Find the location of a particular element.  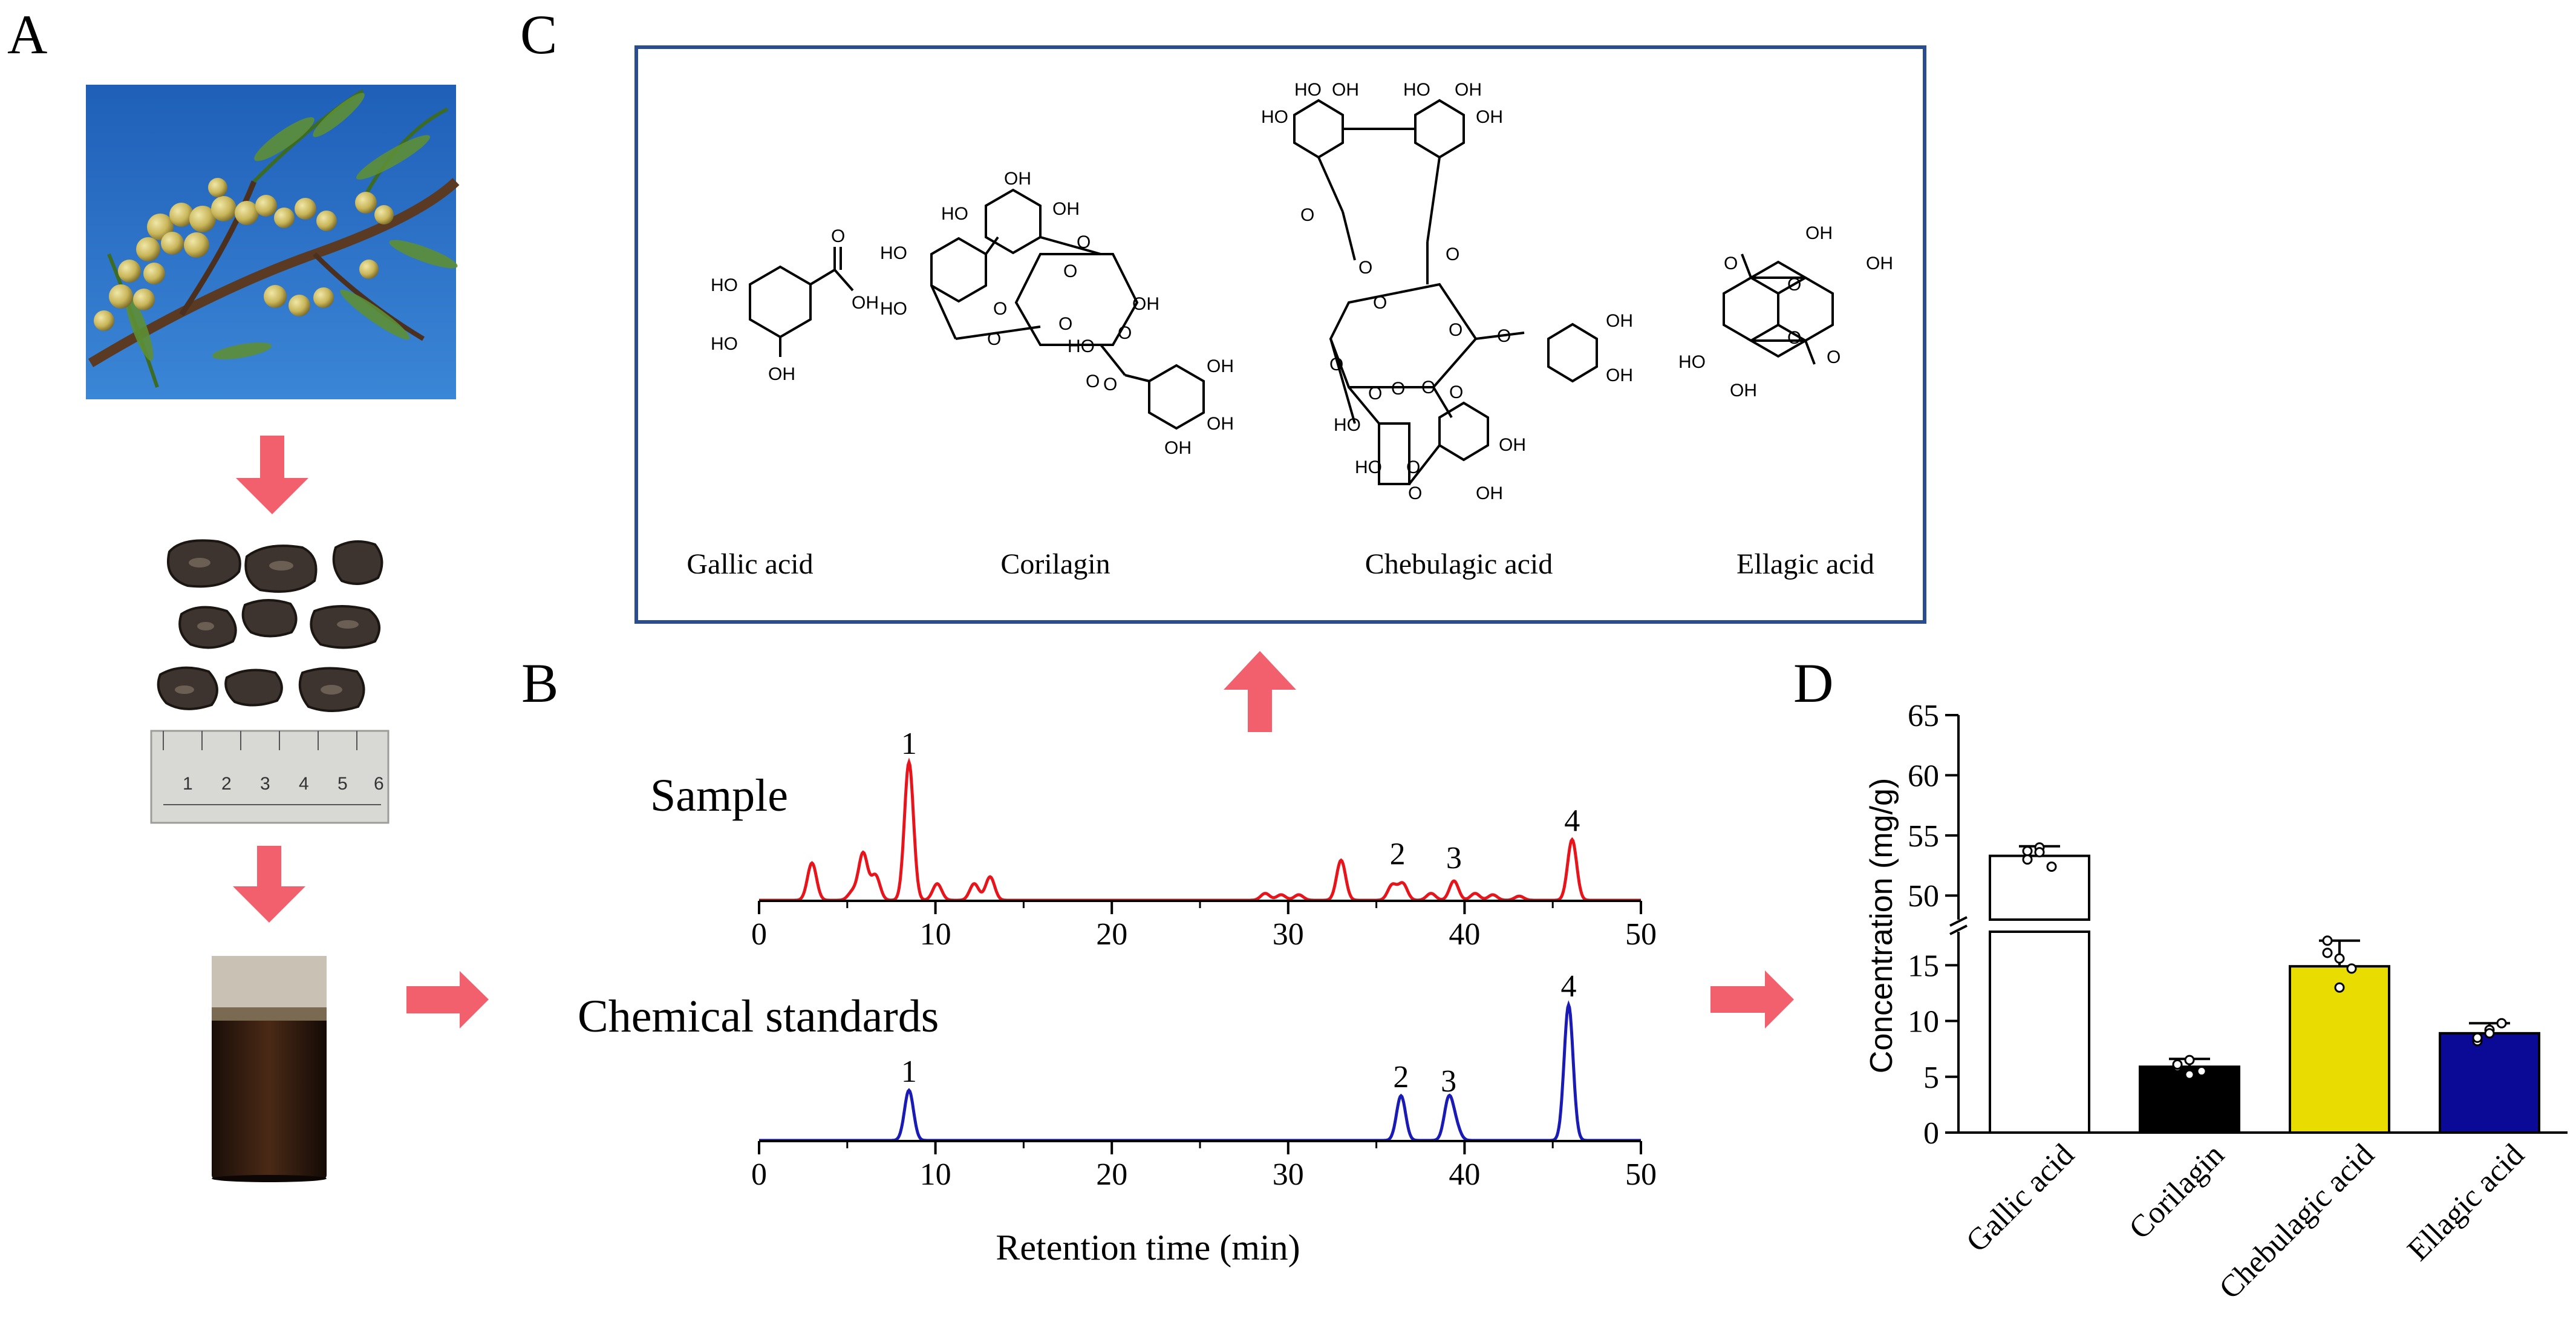

compound-name-chebulagic: Chebulagic acid is located at coordinates (1459, 564).